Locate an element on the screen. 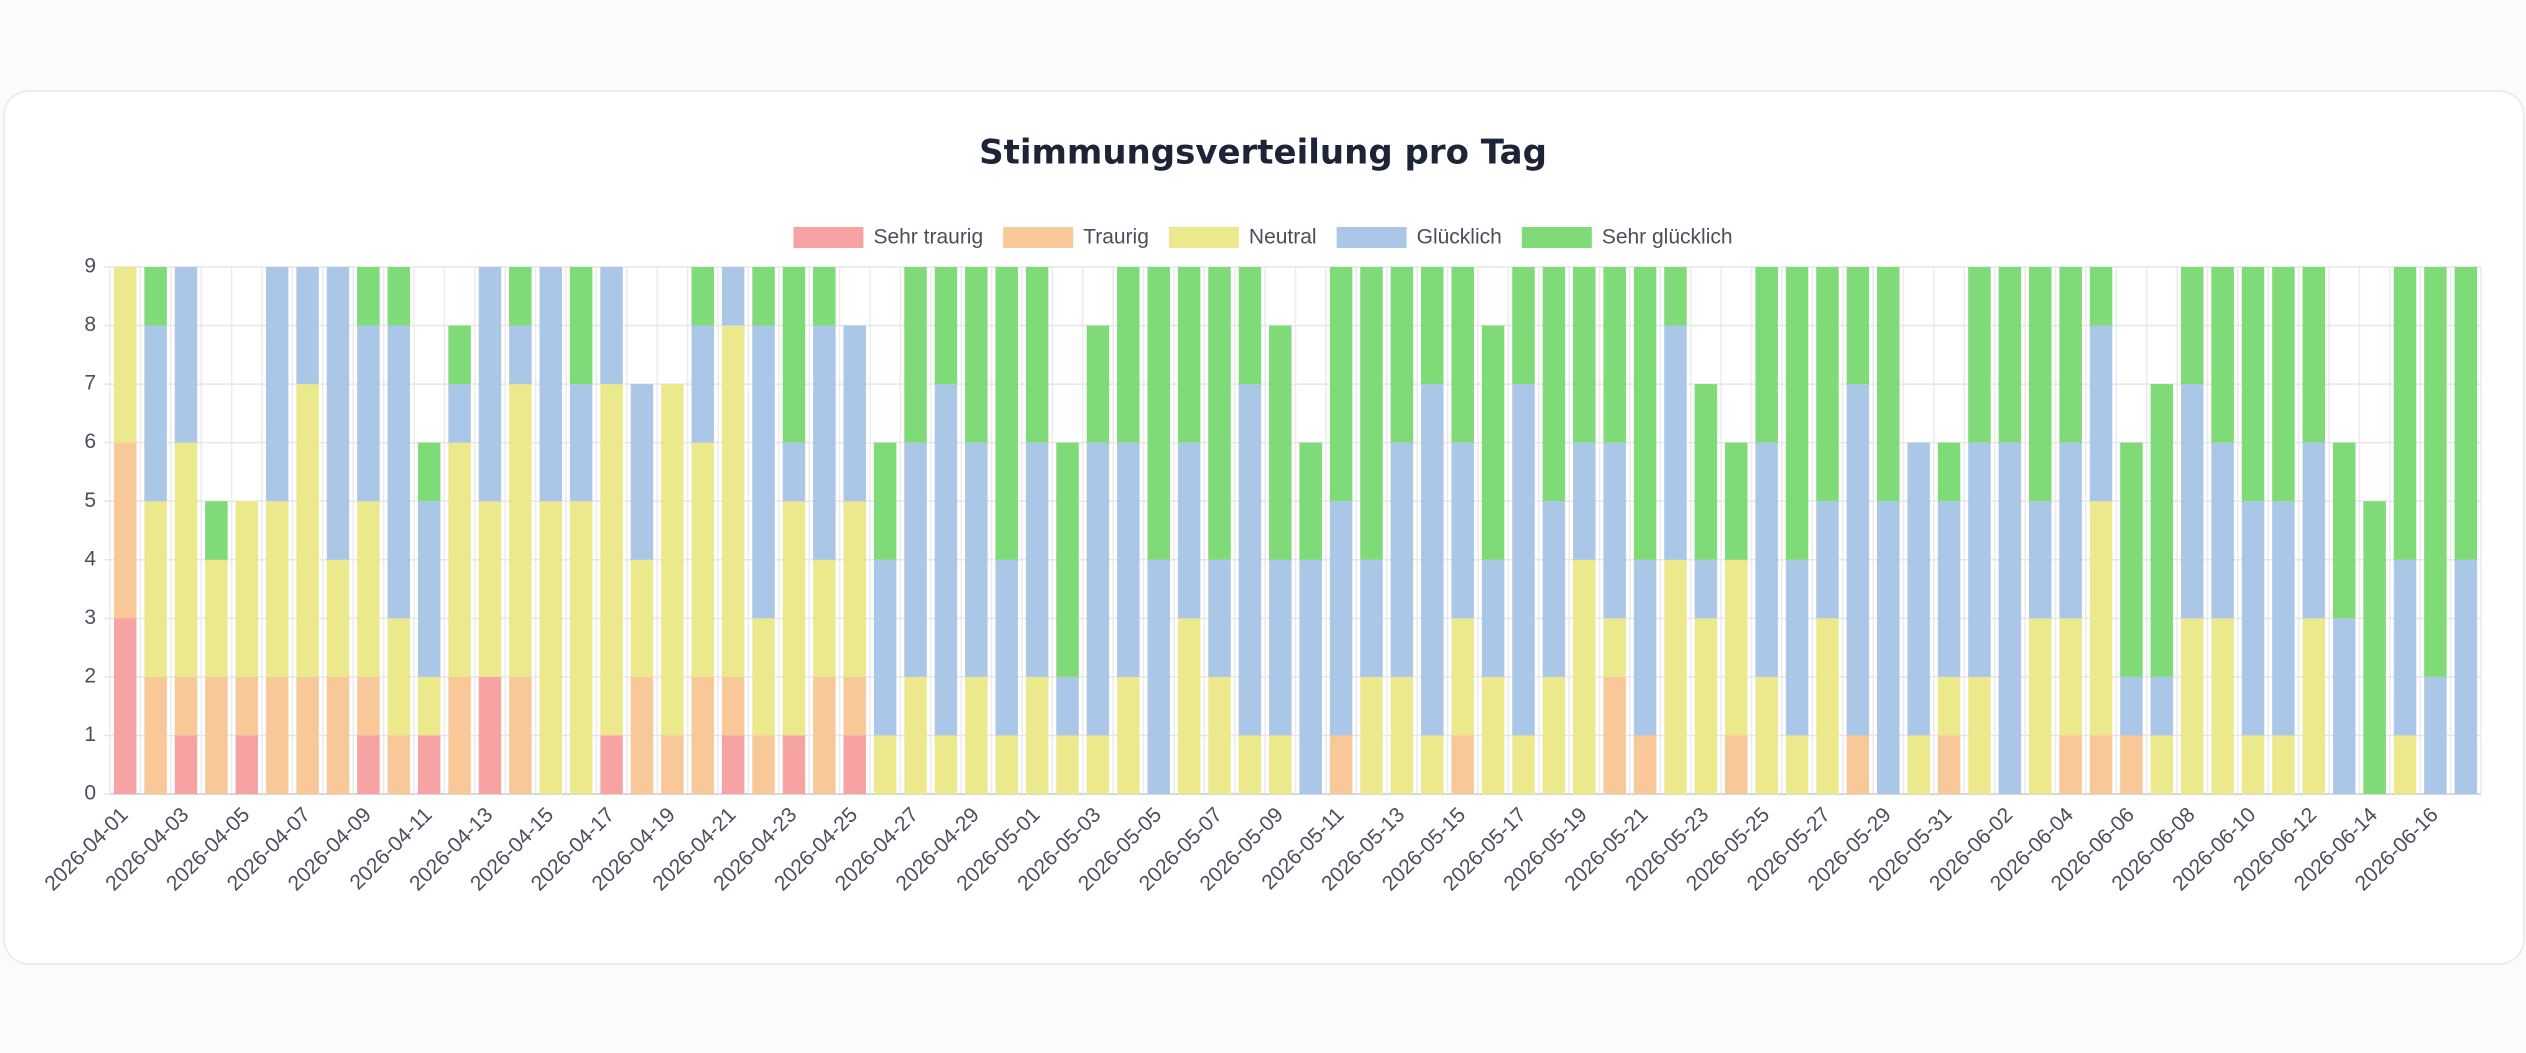 The width and height of the screenshot is (2526, 1053). chart-title: Stimmungsverteilung pro Tag is located at coordinates (1263, 153).